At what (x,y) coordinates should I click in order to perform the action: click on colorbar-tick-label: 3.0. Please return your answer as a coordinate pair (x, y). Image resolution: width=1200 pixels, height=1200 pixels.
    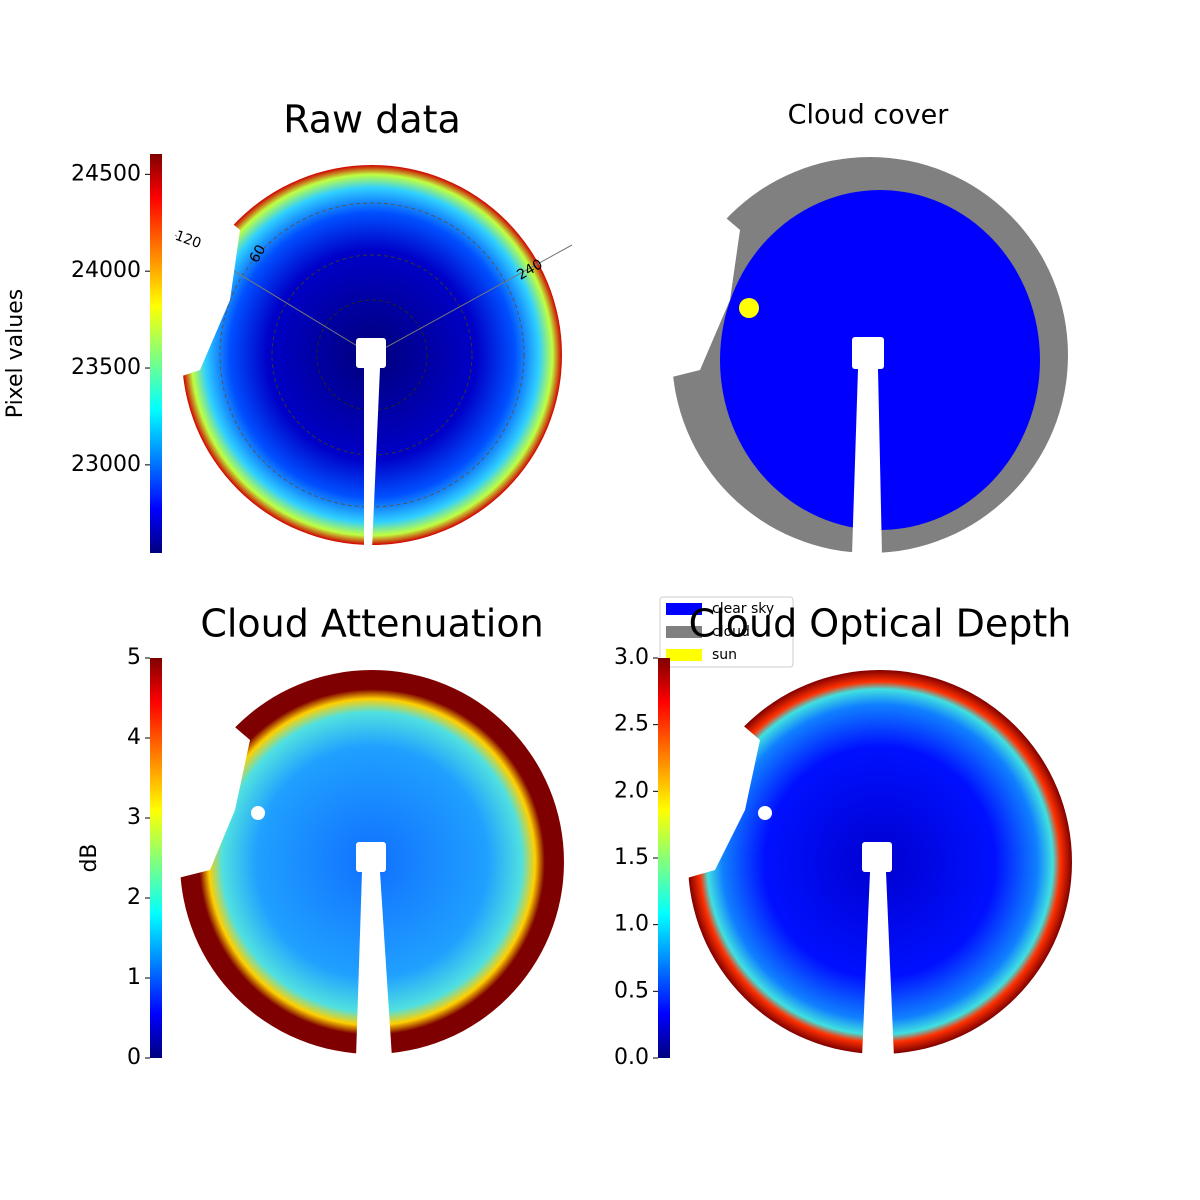
    Looking at the image, I should click on (631, 657).